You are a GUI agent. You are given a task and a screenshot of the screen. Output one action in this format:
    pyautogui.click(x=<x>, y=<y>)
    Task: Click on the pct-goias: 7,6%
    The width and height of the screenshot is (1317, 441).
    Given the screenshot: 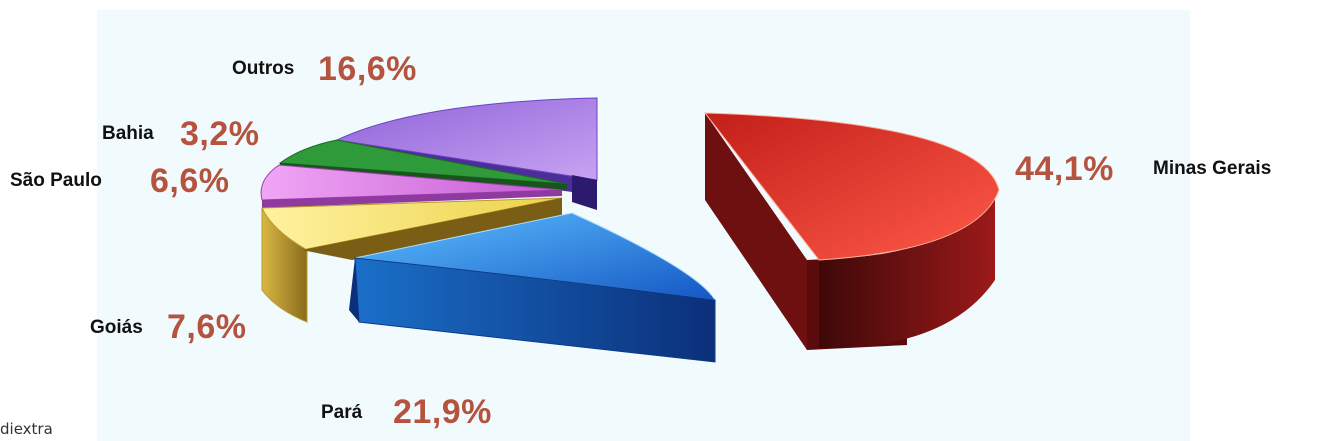 What is the action you would take?
    pyautogui.click(x=207, y=327)
    